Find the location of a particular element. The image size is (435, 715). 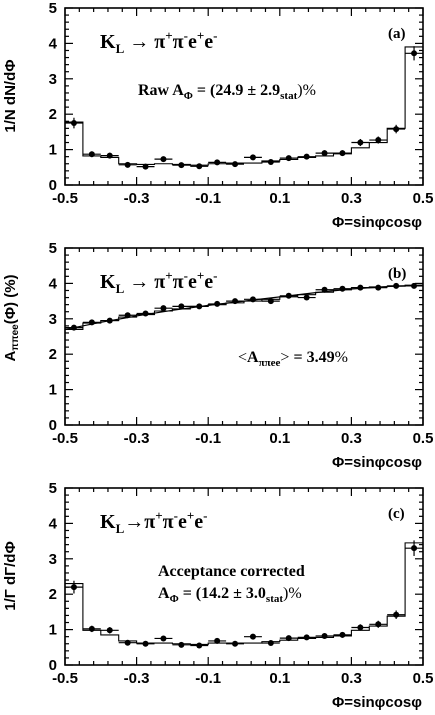

panel-b-x-tick-label: 0.5 is located at coordinates (423, 438).